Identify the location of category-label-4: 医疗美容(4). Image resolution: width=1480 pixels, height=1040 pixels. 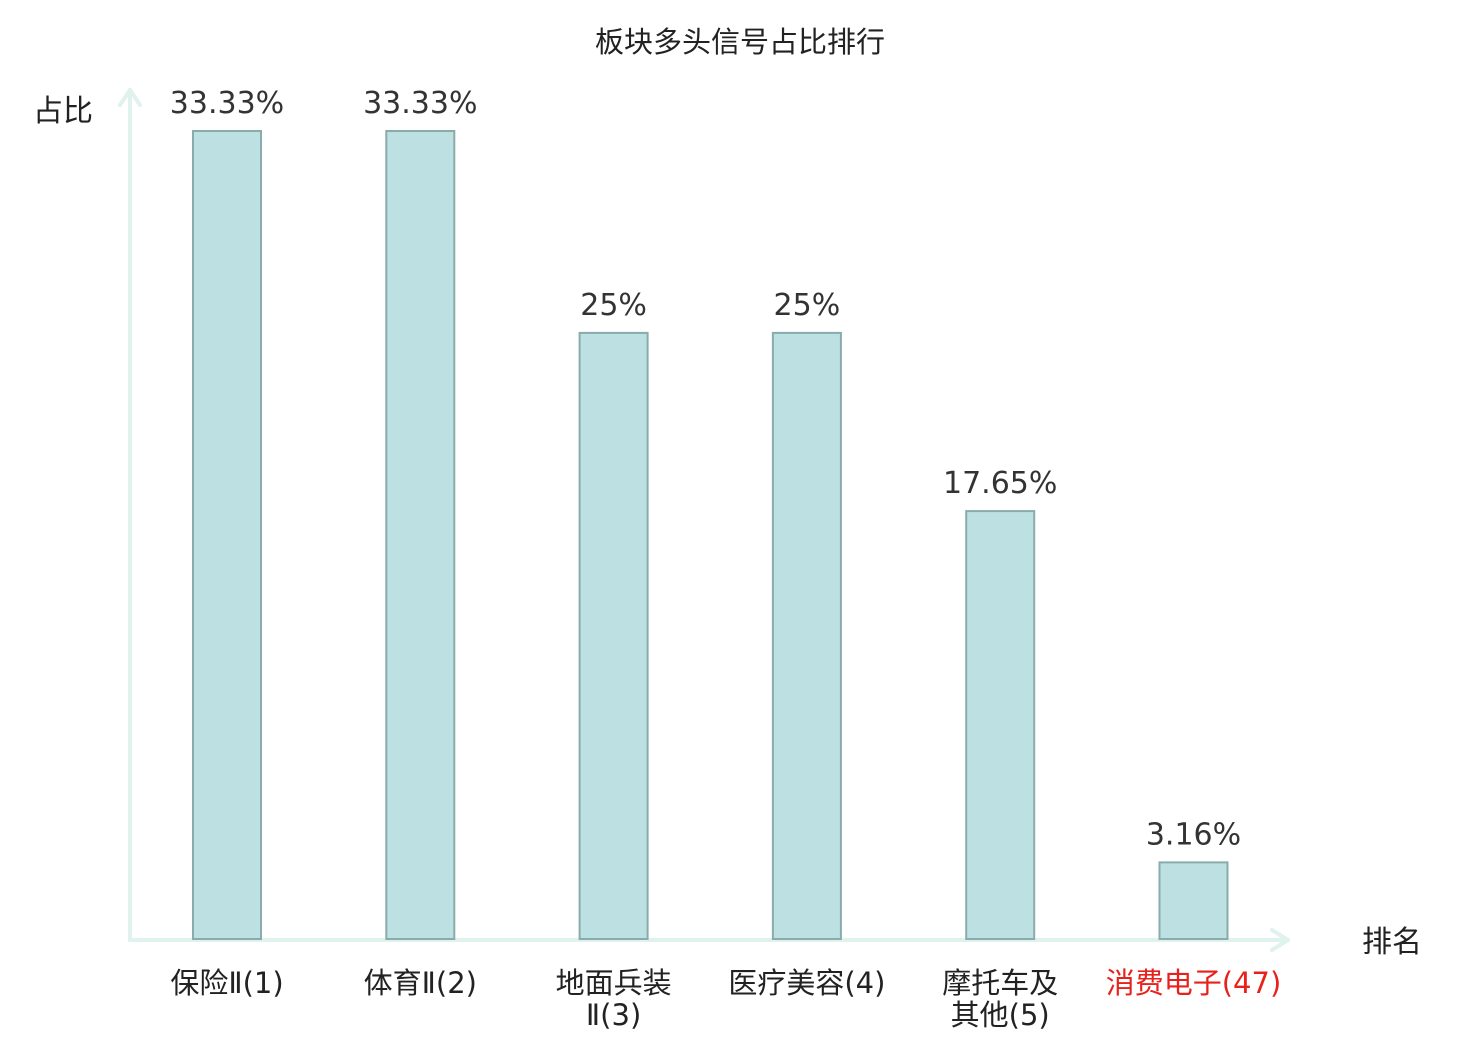
(806, 983).